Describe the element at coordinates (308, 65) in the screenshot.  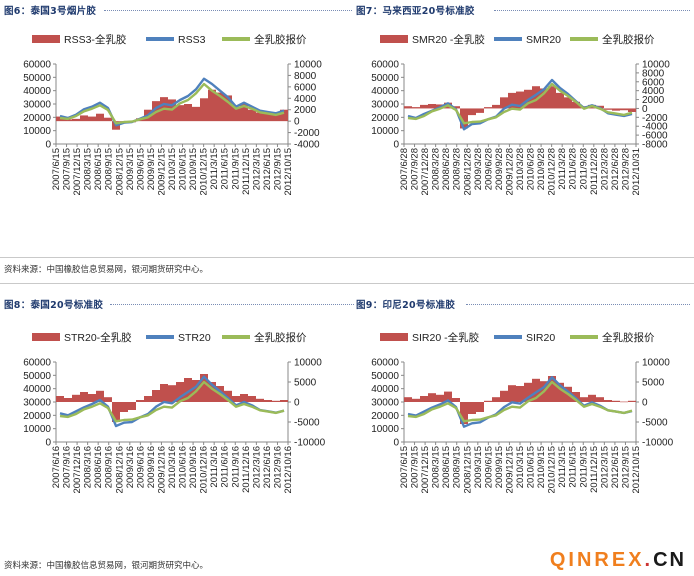
I see `y-tick-label-right: 10000` at that location.